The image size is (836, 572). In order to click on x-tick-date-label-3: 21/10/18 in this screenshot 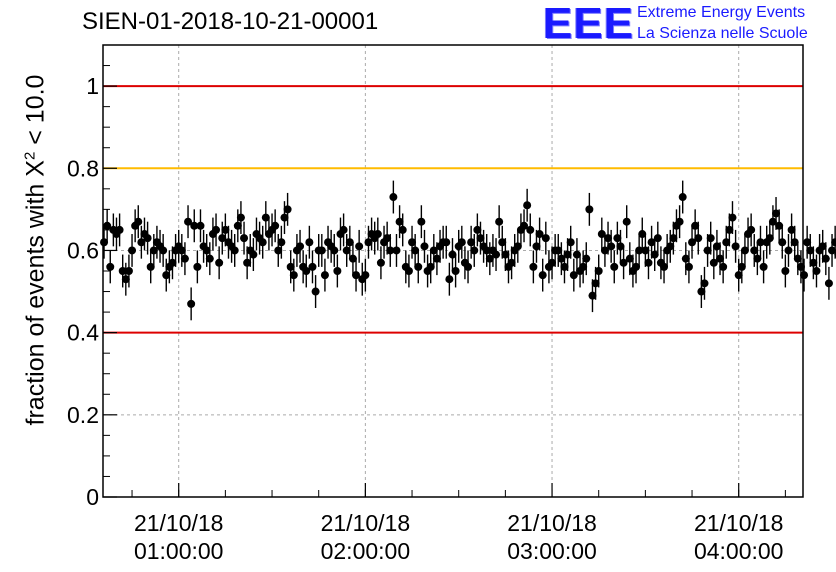, I will do `click(739, 523)`.